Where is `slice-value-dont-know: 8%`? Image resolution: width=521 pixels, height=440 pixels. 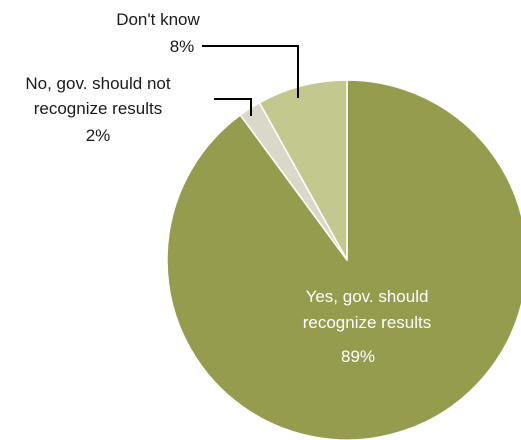
slice-value-dont-know: 8% is located at coordinates (182, 46).